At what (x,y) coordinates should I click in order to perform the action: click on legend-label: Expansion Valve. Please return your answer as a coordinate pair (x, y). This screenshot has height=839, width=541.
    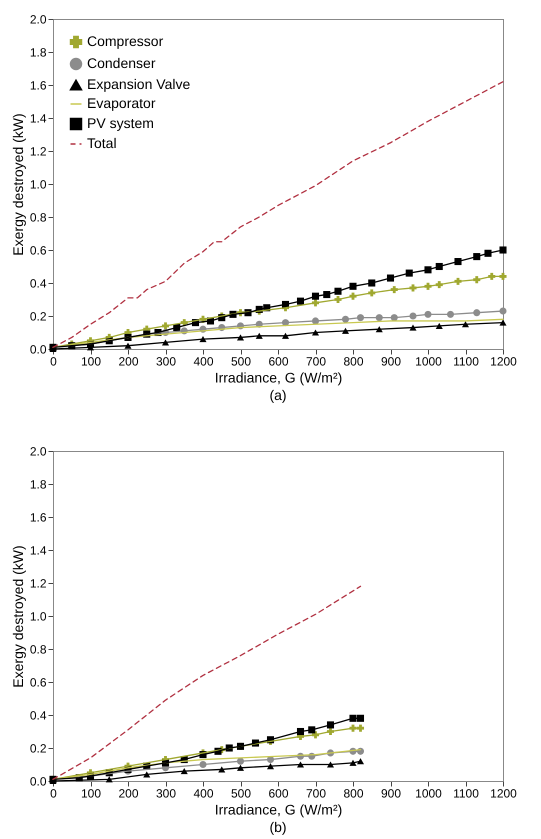
    Looking at the image, I should click on (138, 84).